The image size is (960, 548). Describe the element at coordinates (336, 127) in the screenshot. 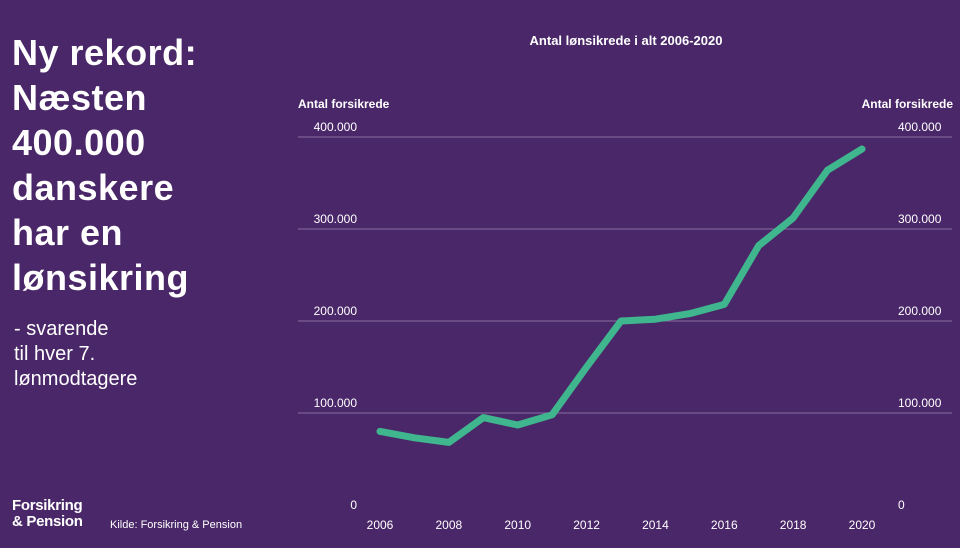

I see `y-tick-label-left: 400.000` at that location.